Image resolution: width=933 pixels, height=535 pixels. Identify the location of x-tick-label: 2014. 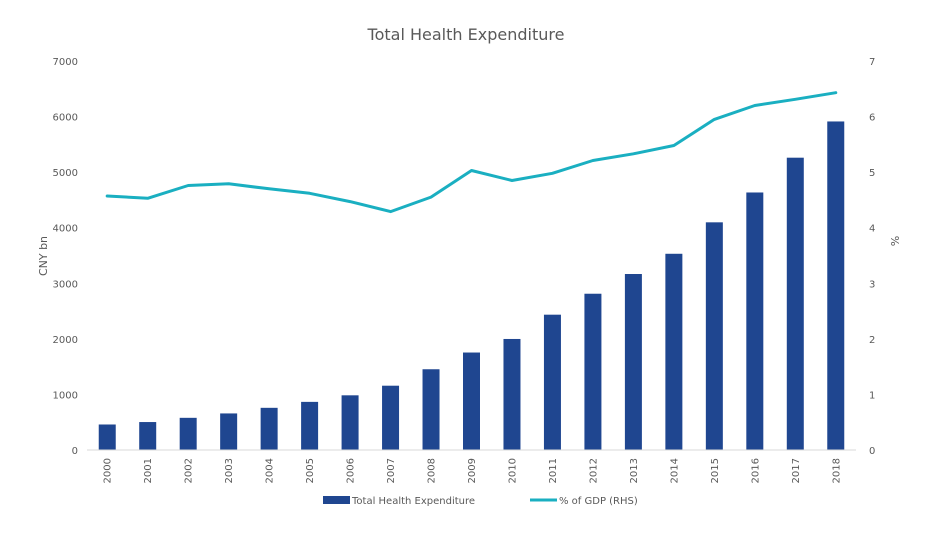
(674, 470).